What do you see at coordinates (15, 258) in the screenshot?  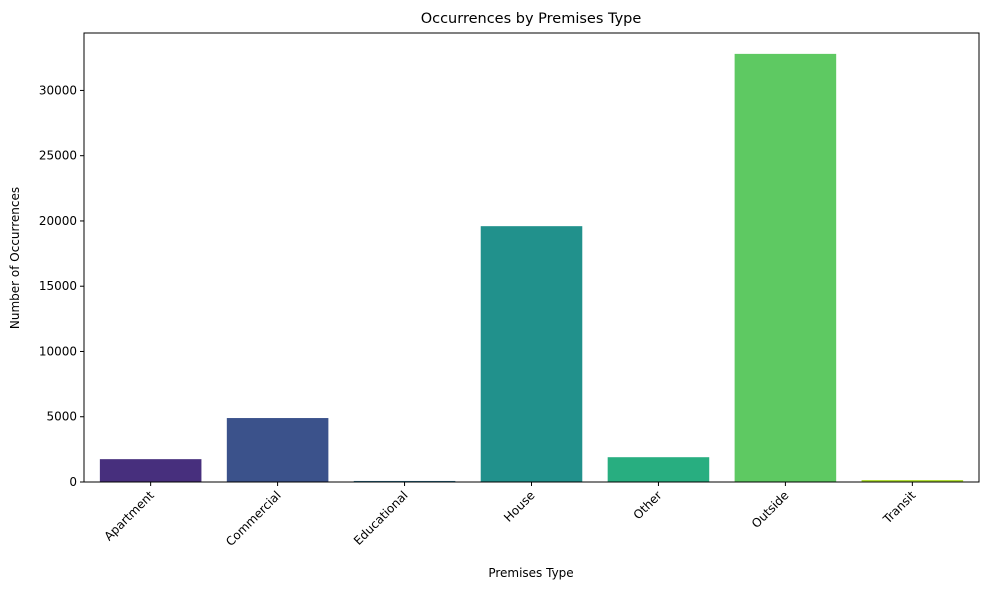 I see `y-axis-label: Number of Occurrences` at bounding box center [15, 258].